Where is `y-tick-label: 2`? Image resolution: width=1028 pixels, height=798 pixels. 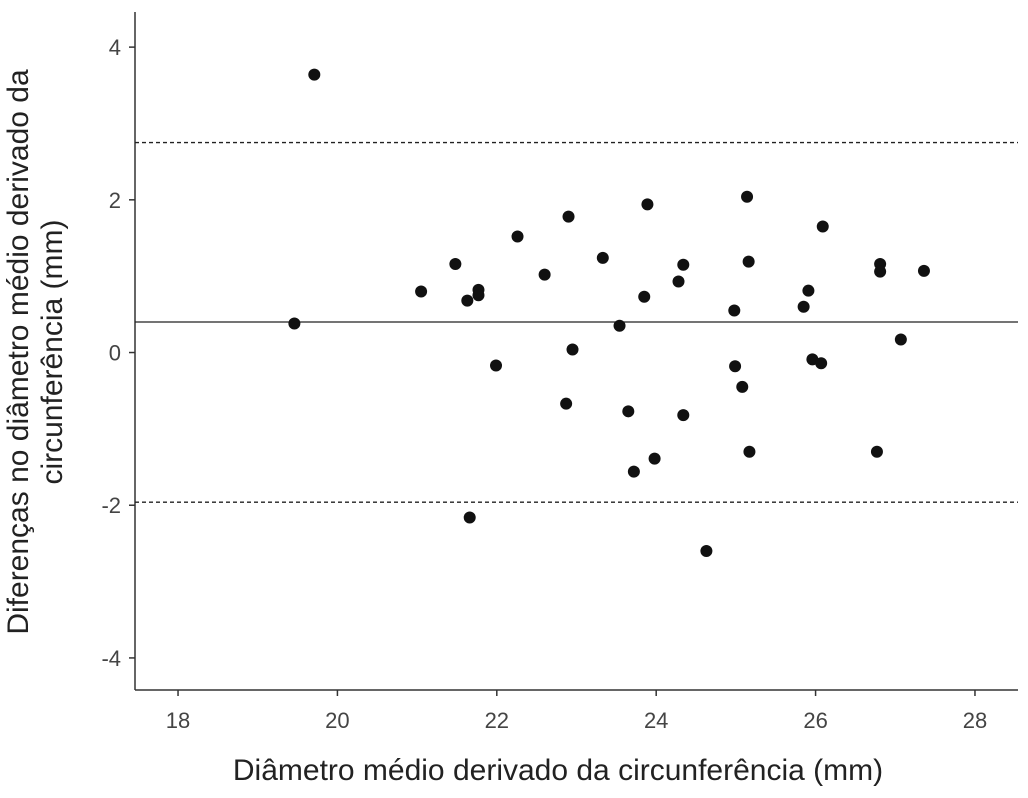 y-tick-label: 2 is located at coordinates (115, 200).